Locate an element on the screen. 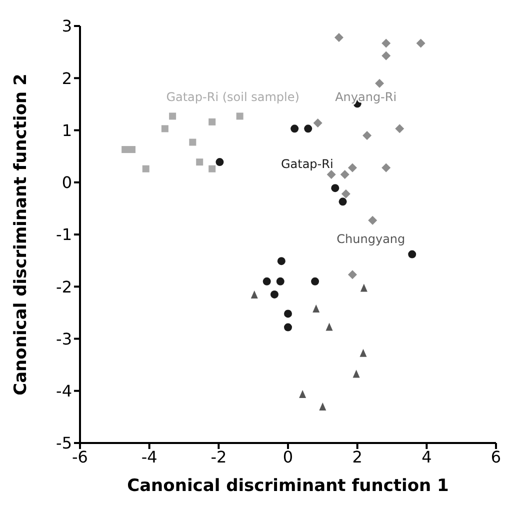 Image resolution: width=510 pixels, height=513 pixels. y-tick-label: 0 is located at coordinates (67, 182).